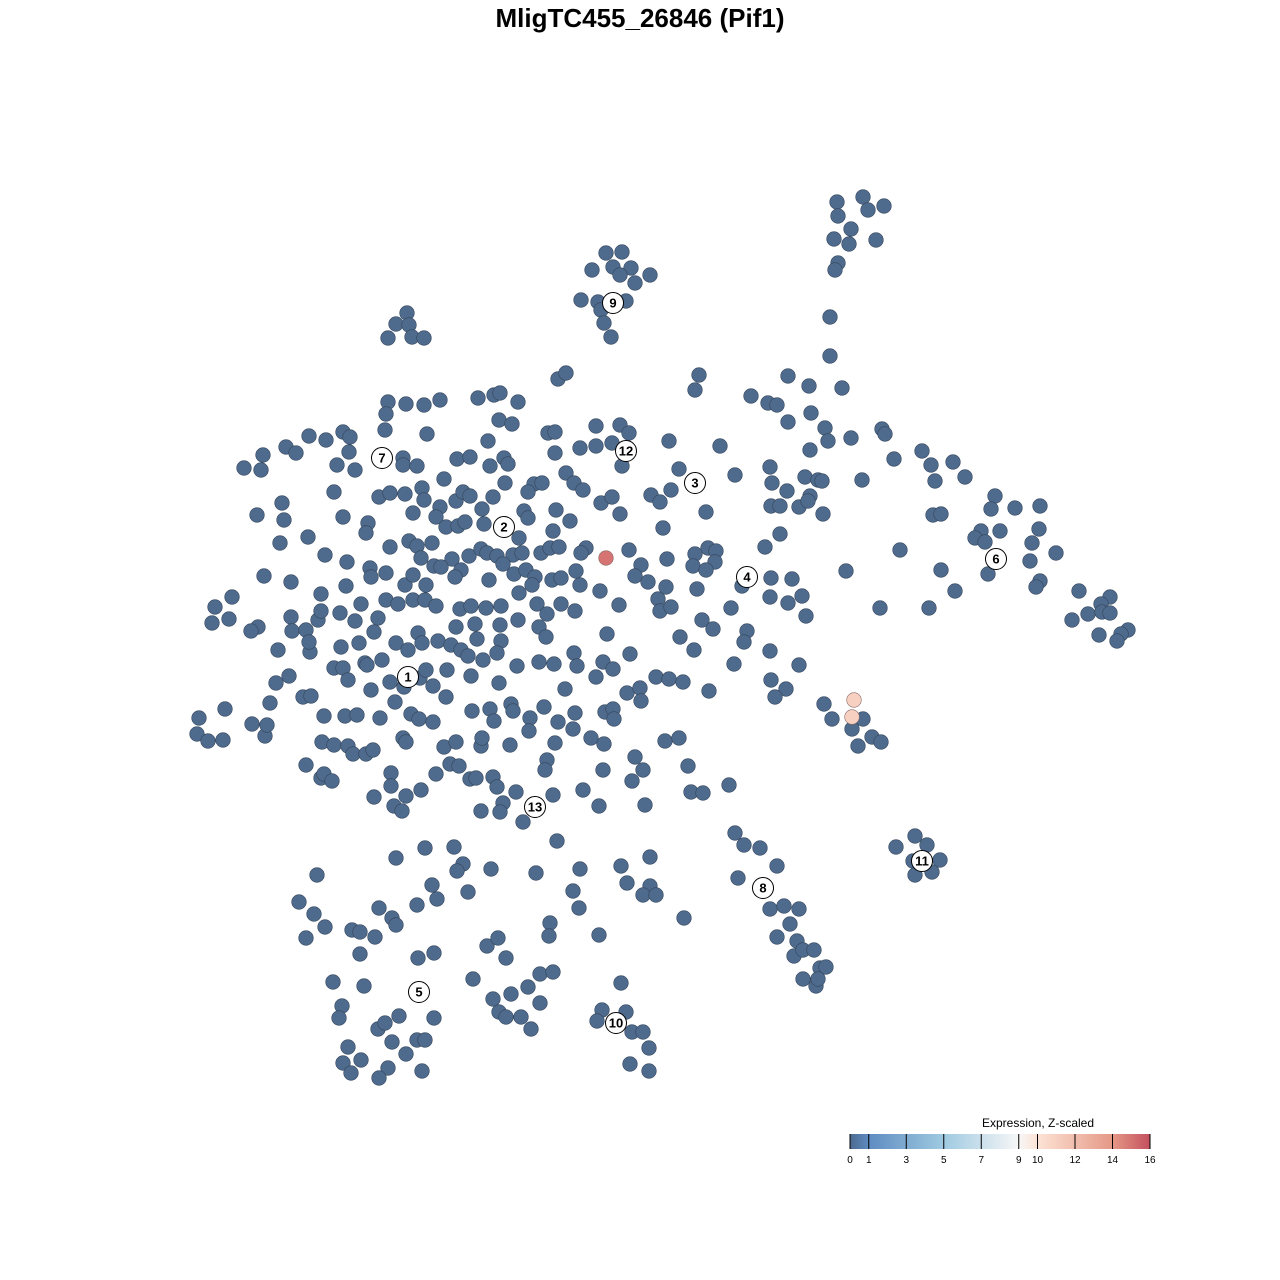 The height and width of the screenshot is (1280, 1280). I want to click on colorbar-tick-label: 5, so click(944, 1160).